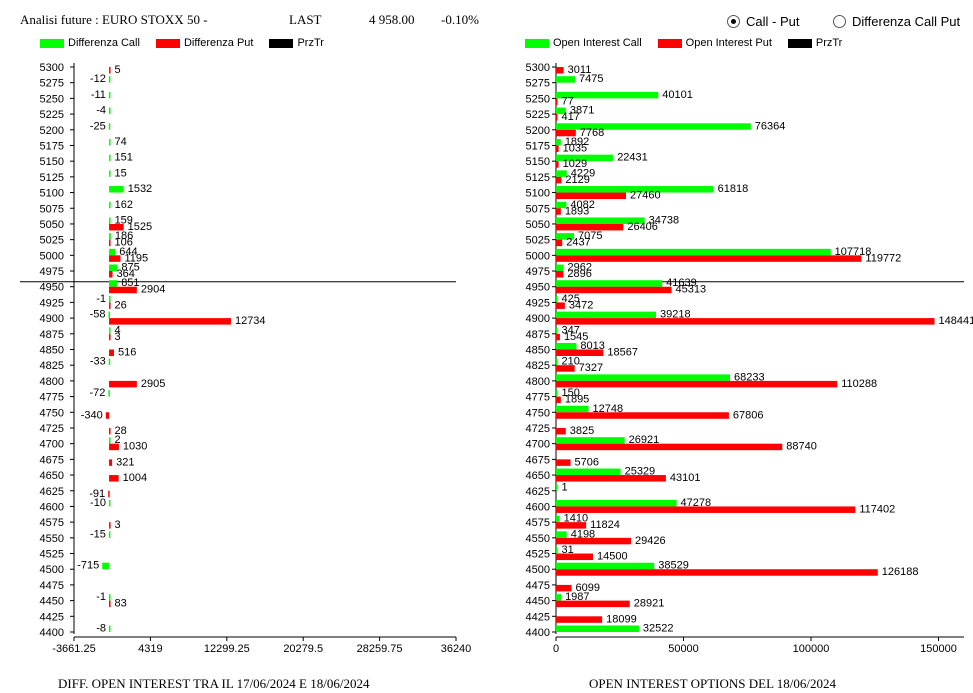 The image size is (973, 693). What do you see at coordinates (592, 346) in the screenshot?
I see `oi-data-label-call: 8013` at bounding box center [592, 346].